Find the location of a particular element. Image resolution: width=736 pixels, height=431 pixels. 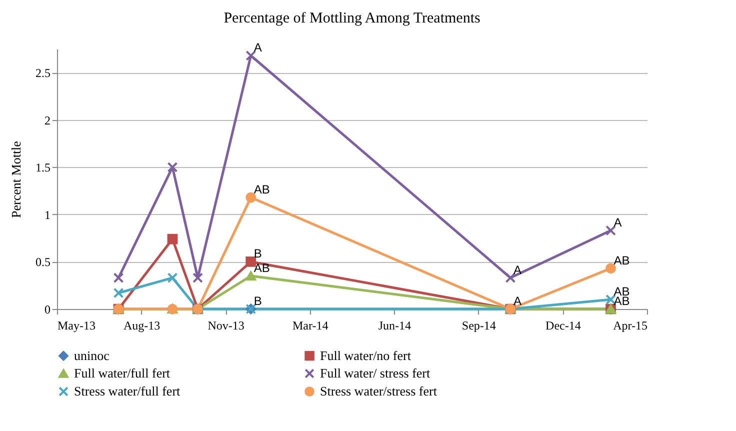

y-tick-label: 0.5 is located at coordinates (43, 262).